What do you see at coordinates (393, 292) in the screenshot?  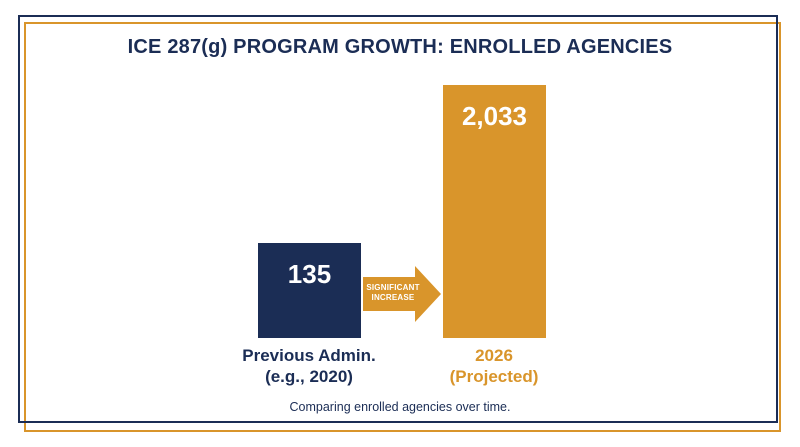 I see `arrow-annotation-text: SIGNIFICANT INCREASE` at bounding box center [393, 292].